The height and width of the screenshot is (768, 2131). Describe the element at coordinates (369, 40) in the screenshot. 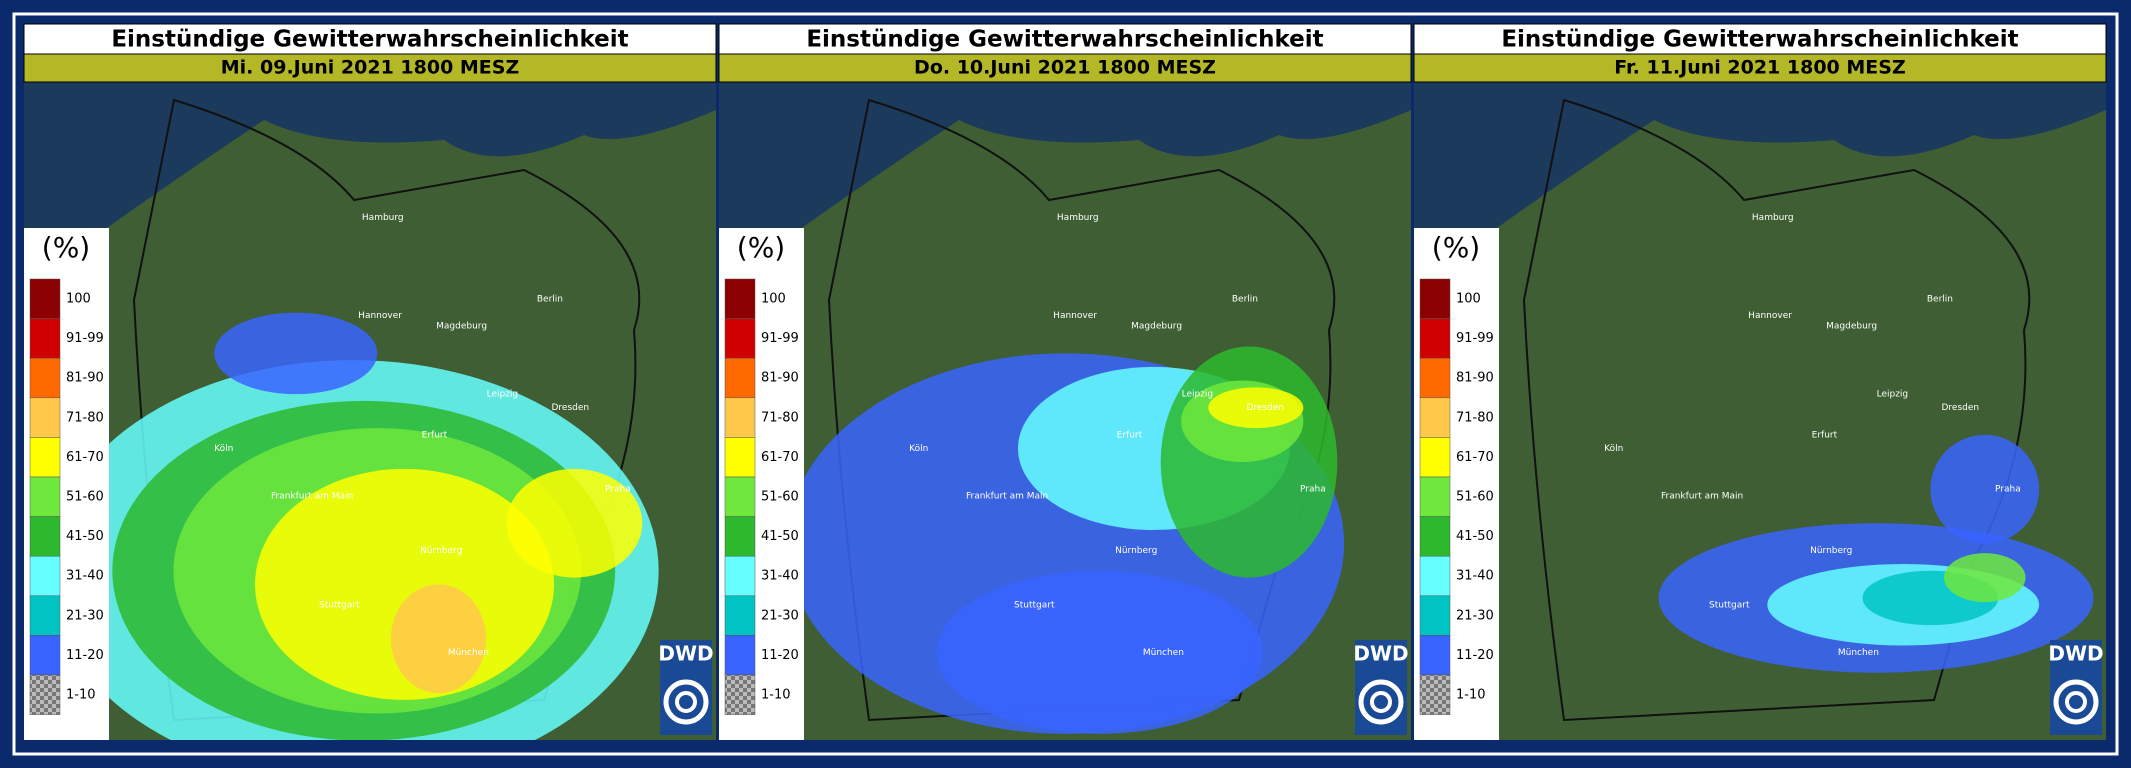

I see `title: Einstündige Gewitterwahrscheinlichkeit` at that location.